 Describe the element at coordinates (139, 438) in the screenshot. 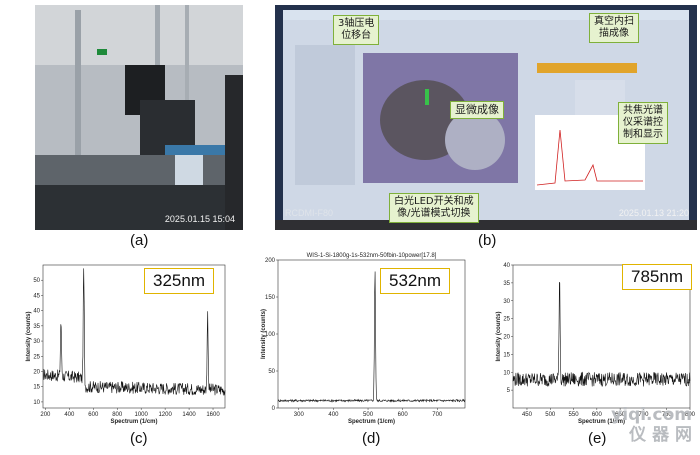

I see `caption-c: (c)` at that location.